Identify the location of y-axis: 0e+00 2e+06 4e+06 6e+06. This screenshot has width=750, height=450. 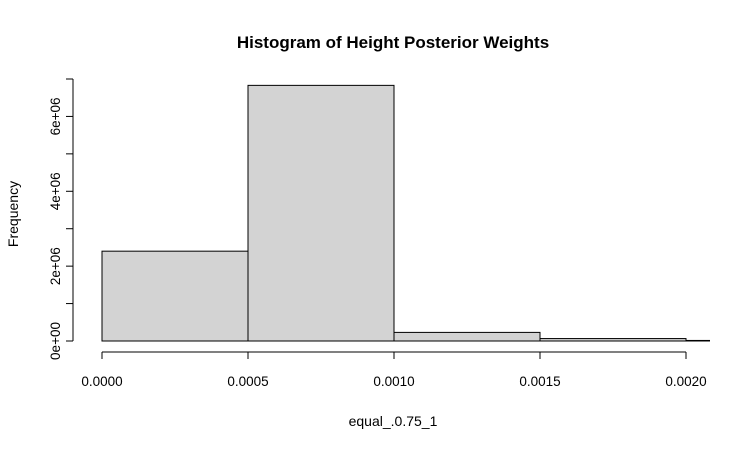
(61, 219).